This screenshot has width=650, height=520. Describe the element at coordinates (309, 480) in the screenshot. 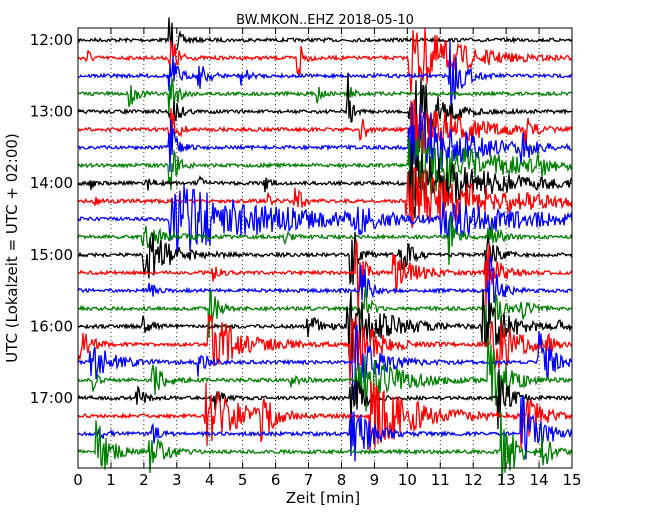

I see `x-tick-label: 7` at that location.